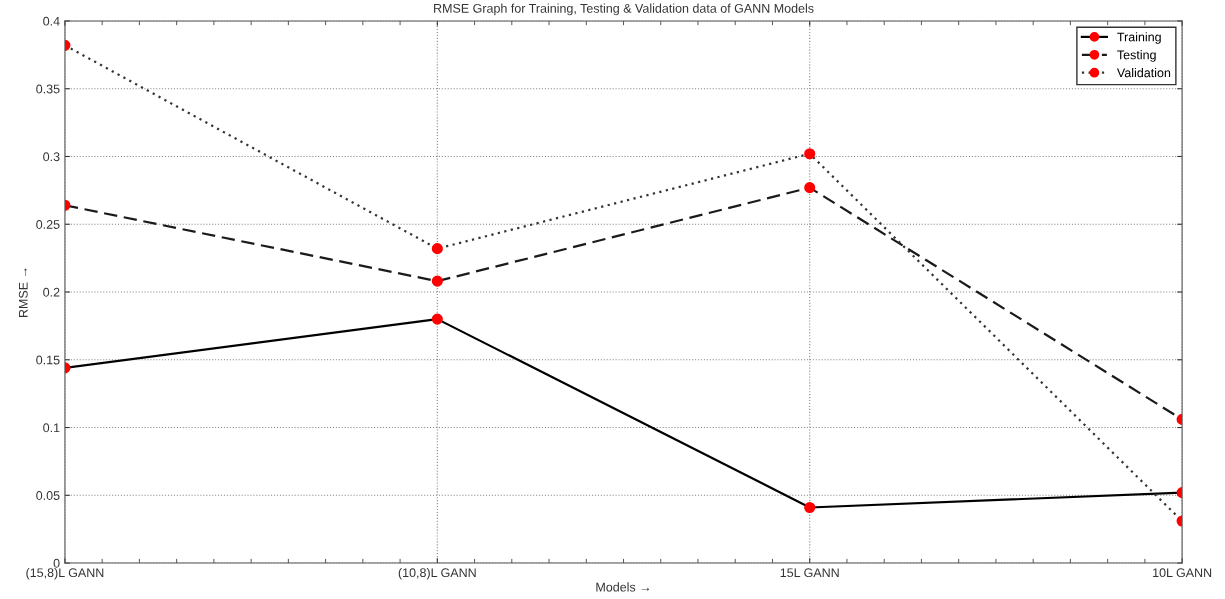  I want to click on y-tick-label: 0.25, so click(48, 224).